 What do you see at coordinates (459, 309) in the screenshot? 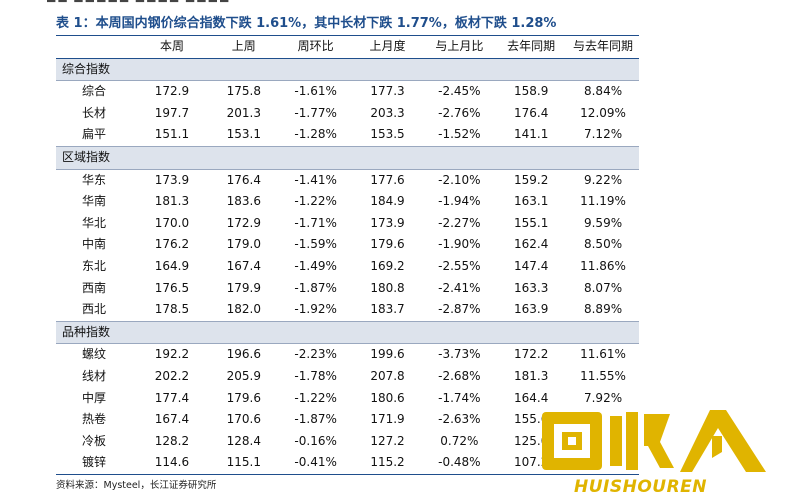
I see `table-cell: -2.87%` at bounding box center [459, 309].